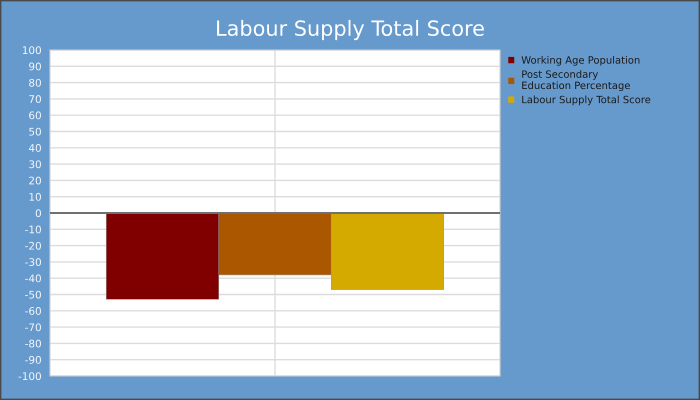  What do you see at coordinates (35, 82) in the screenshot?
I see `y-tick-label: 80` at bounding box center [35, 82].